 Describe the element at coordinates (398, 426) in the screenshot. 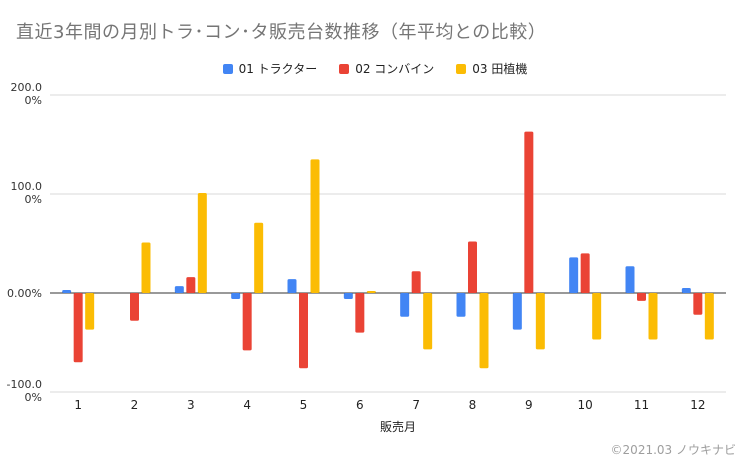

I see `x-axis-label: 販売月` at that location.